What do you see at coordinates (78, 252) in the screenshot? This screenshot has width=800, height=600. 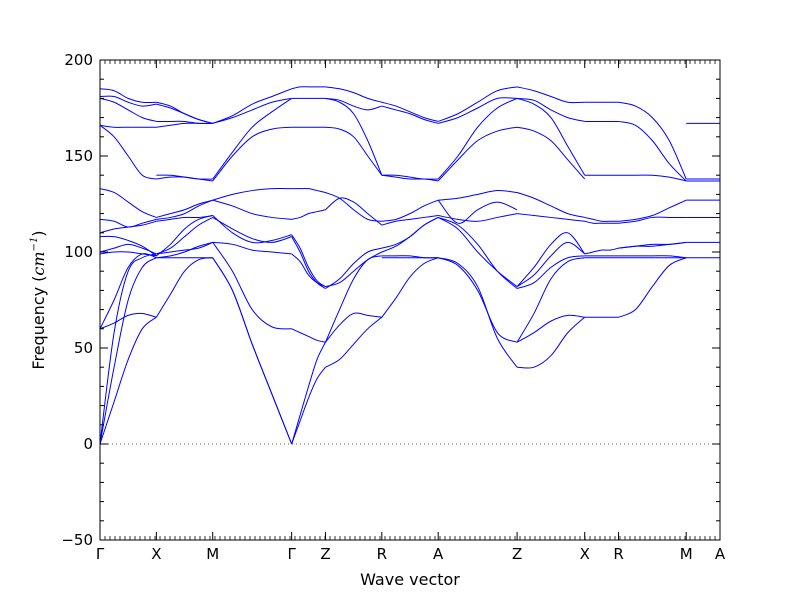 I see `y-tick-label: 100` at bounding box center [78, 252].